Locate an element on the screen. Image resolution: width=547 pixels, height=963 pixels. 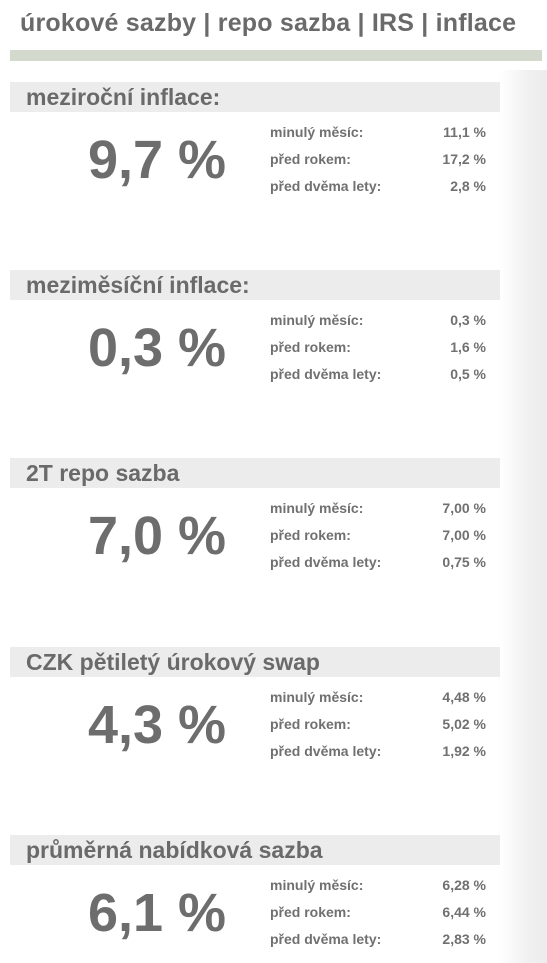
comparison-value: 4,48 % is located at coordinates (464, 697).